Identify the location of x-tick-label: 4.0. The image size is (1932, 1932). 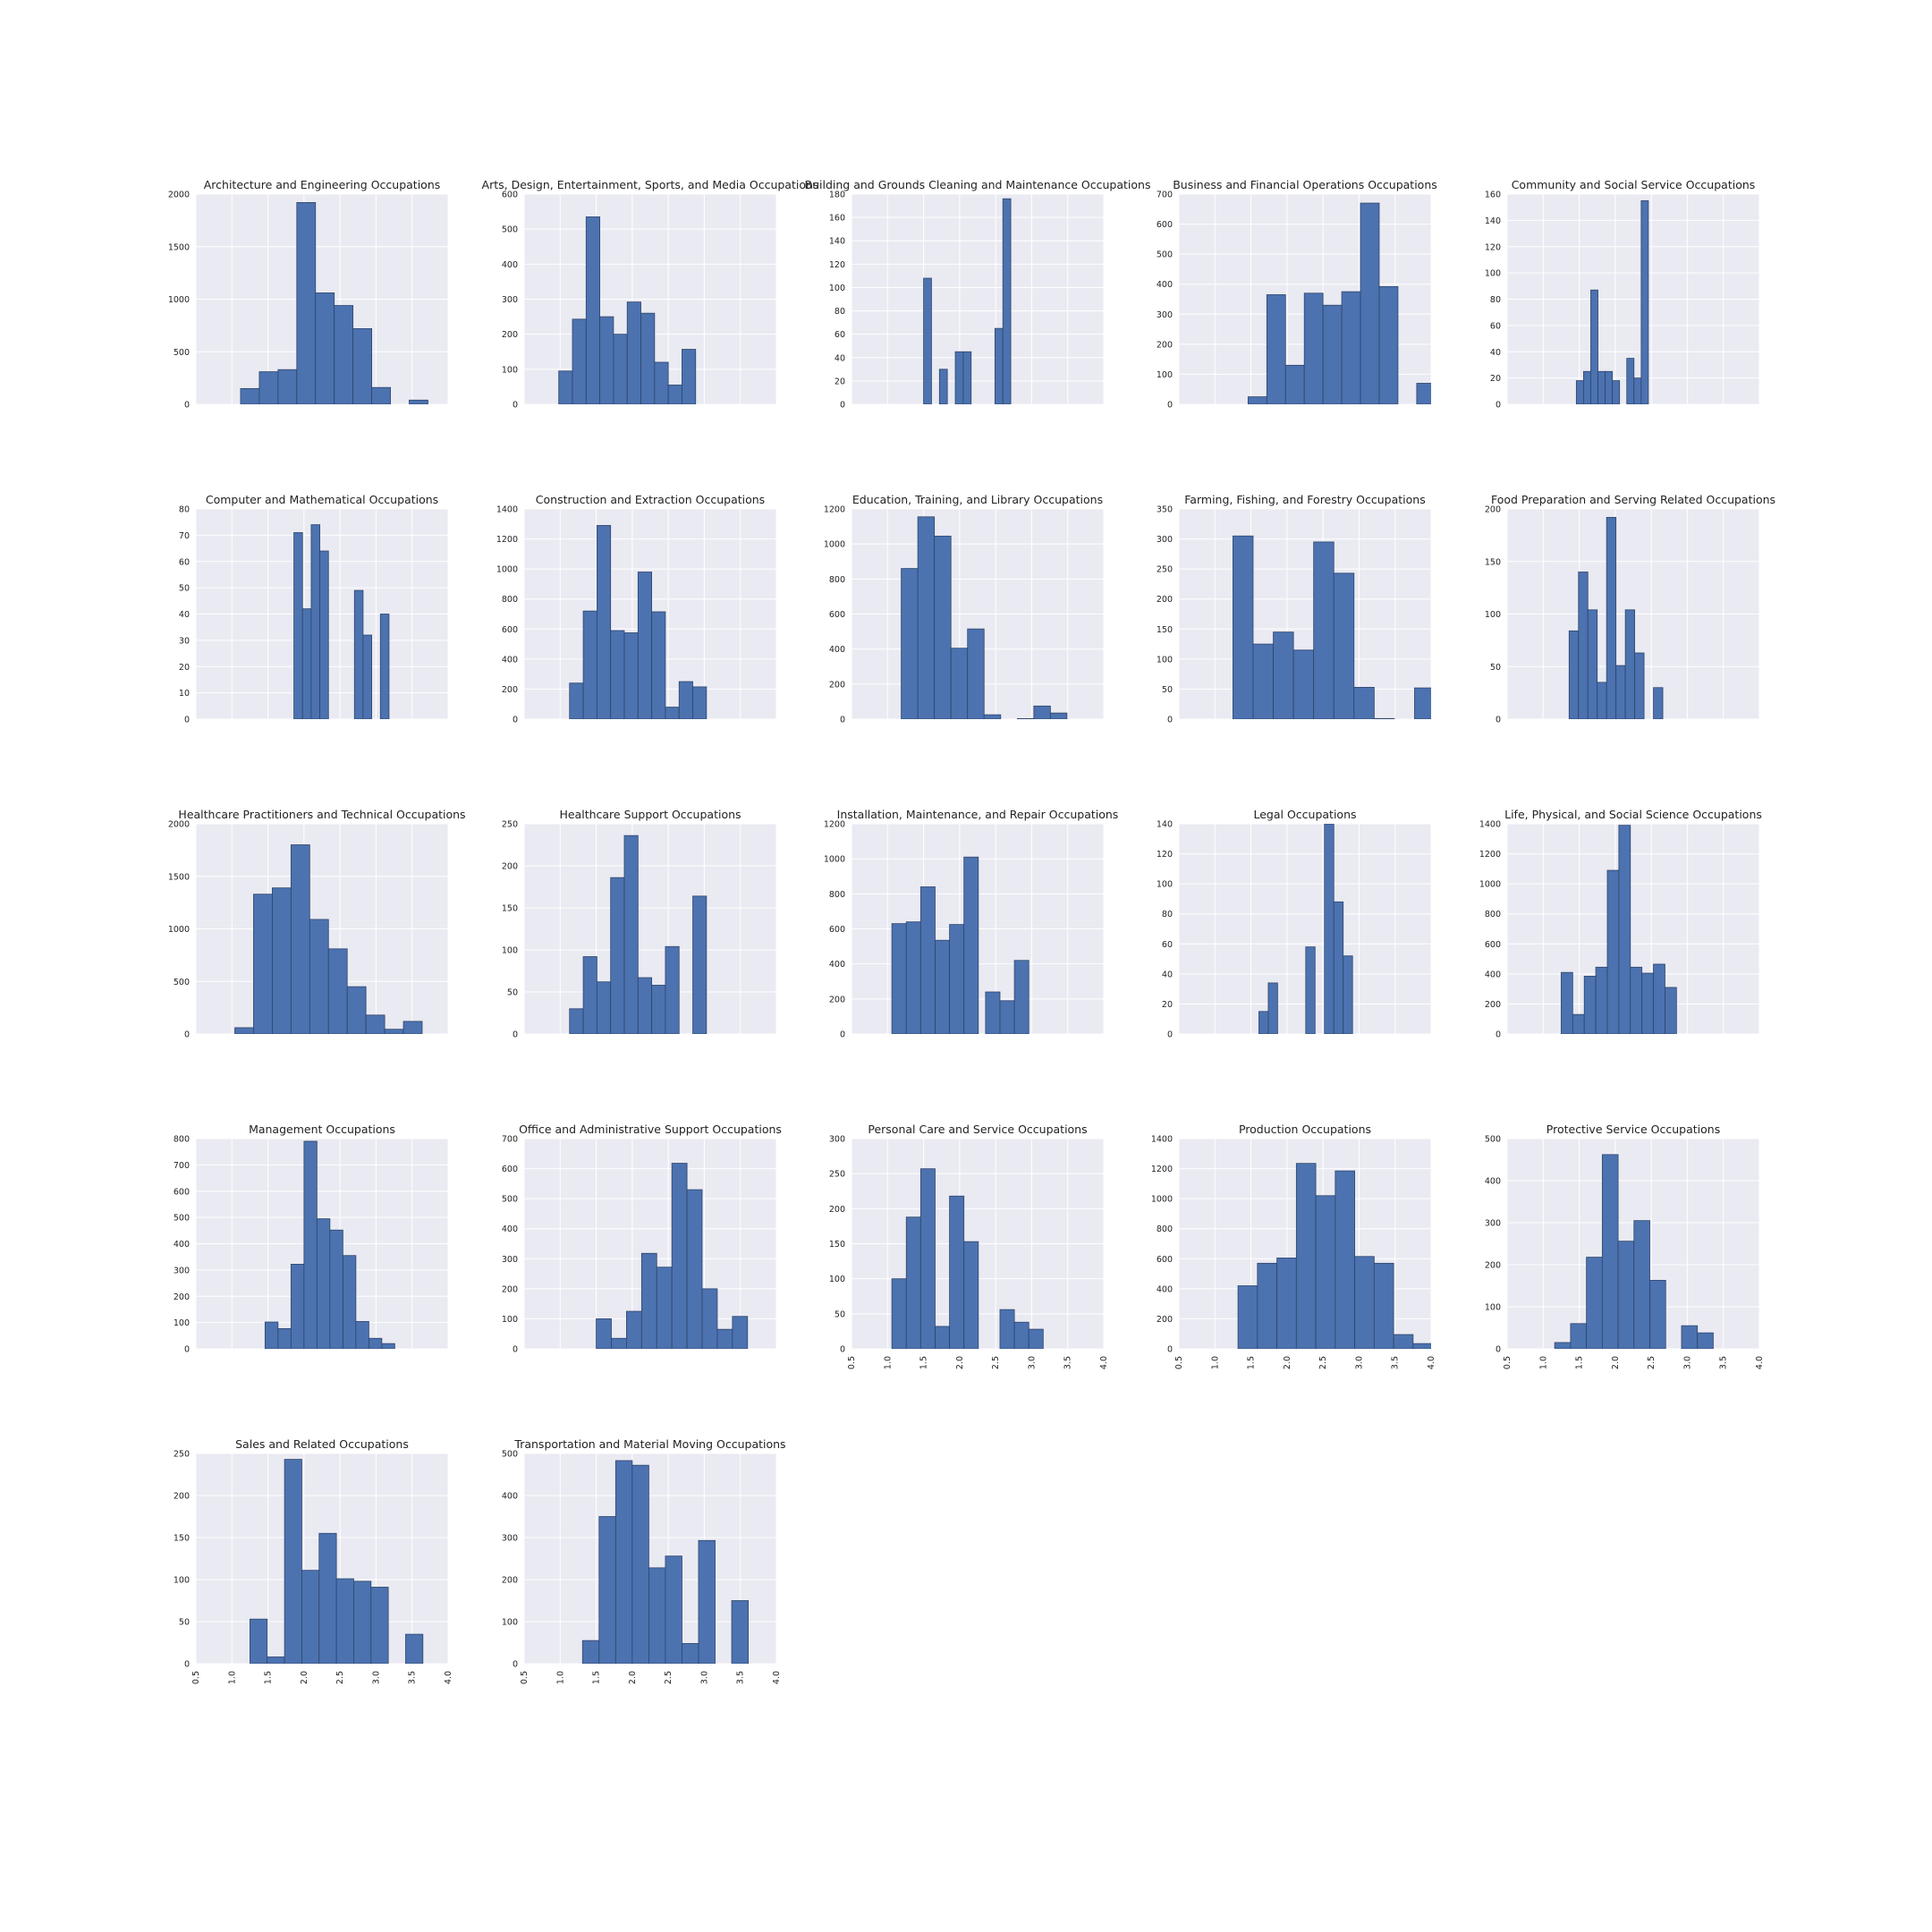
(1431, 1362).